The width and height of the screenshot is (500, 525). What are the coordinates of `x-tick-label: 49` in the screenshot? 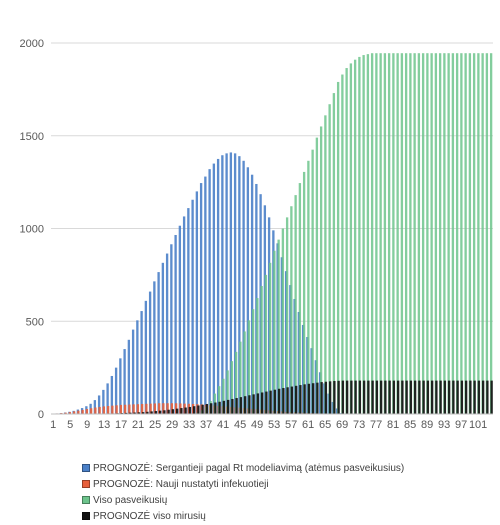 It's located at (257, 425).